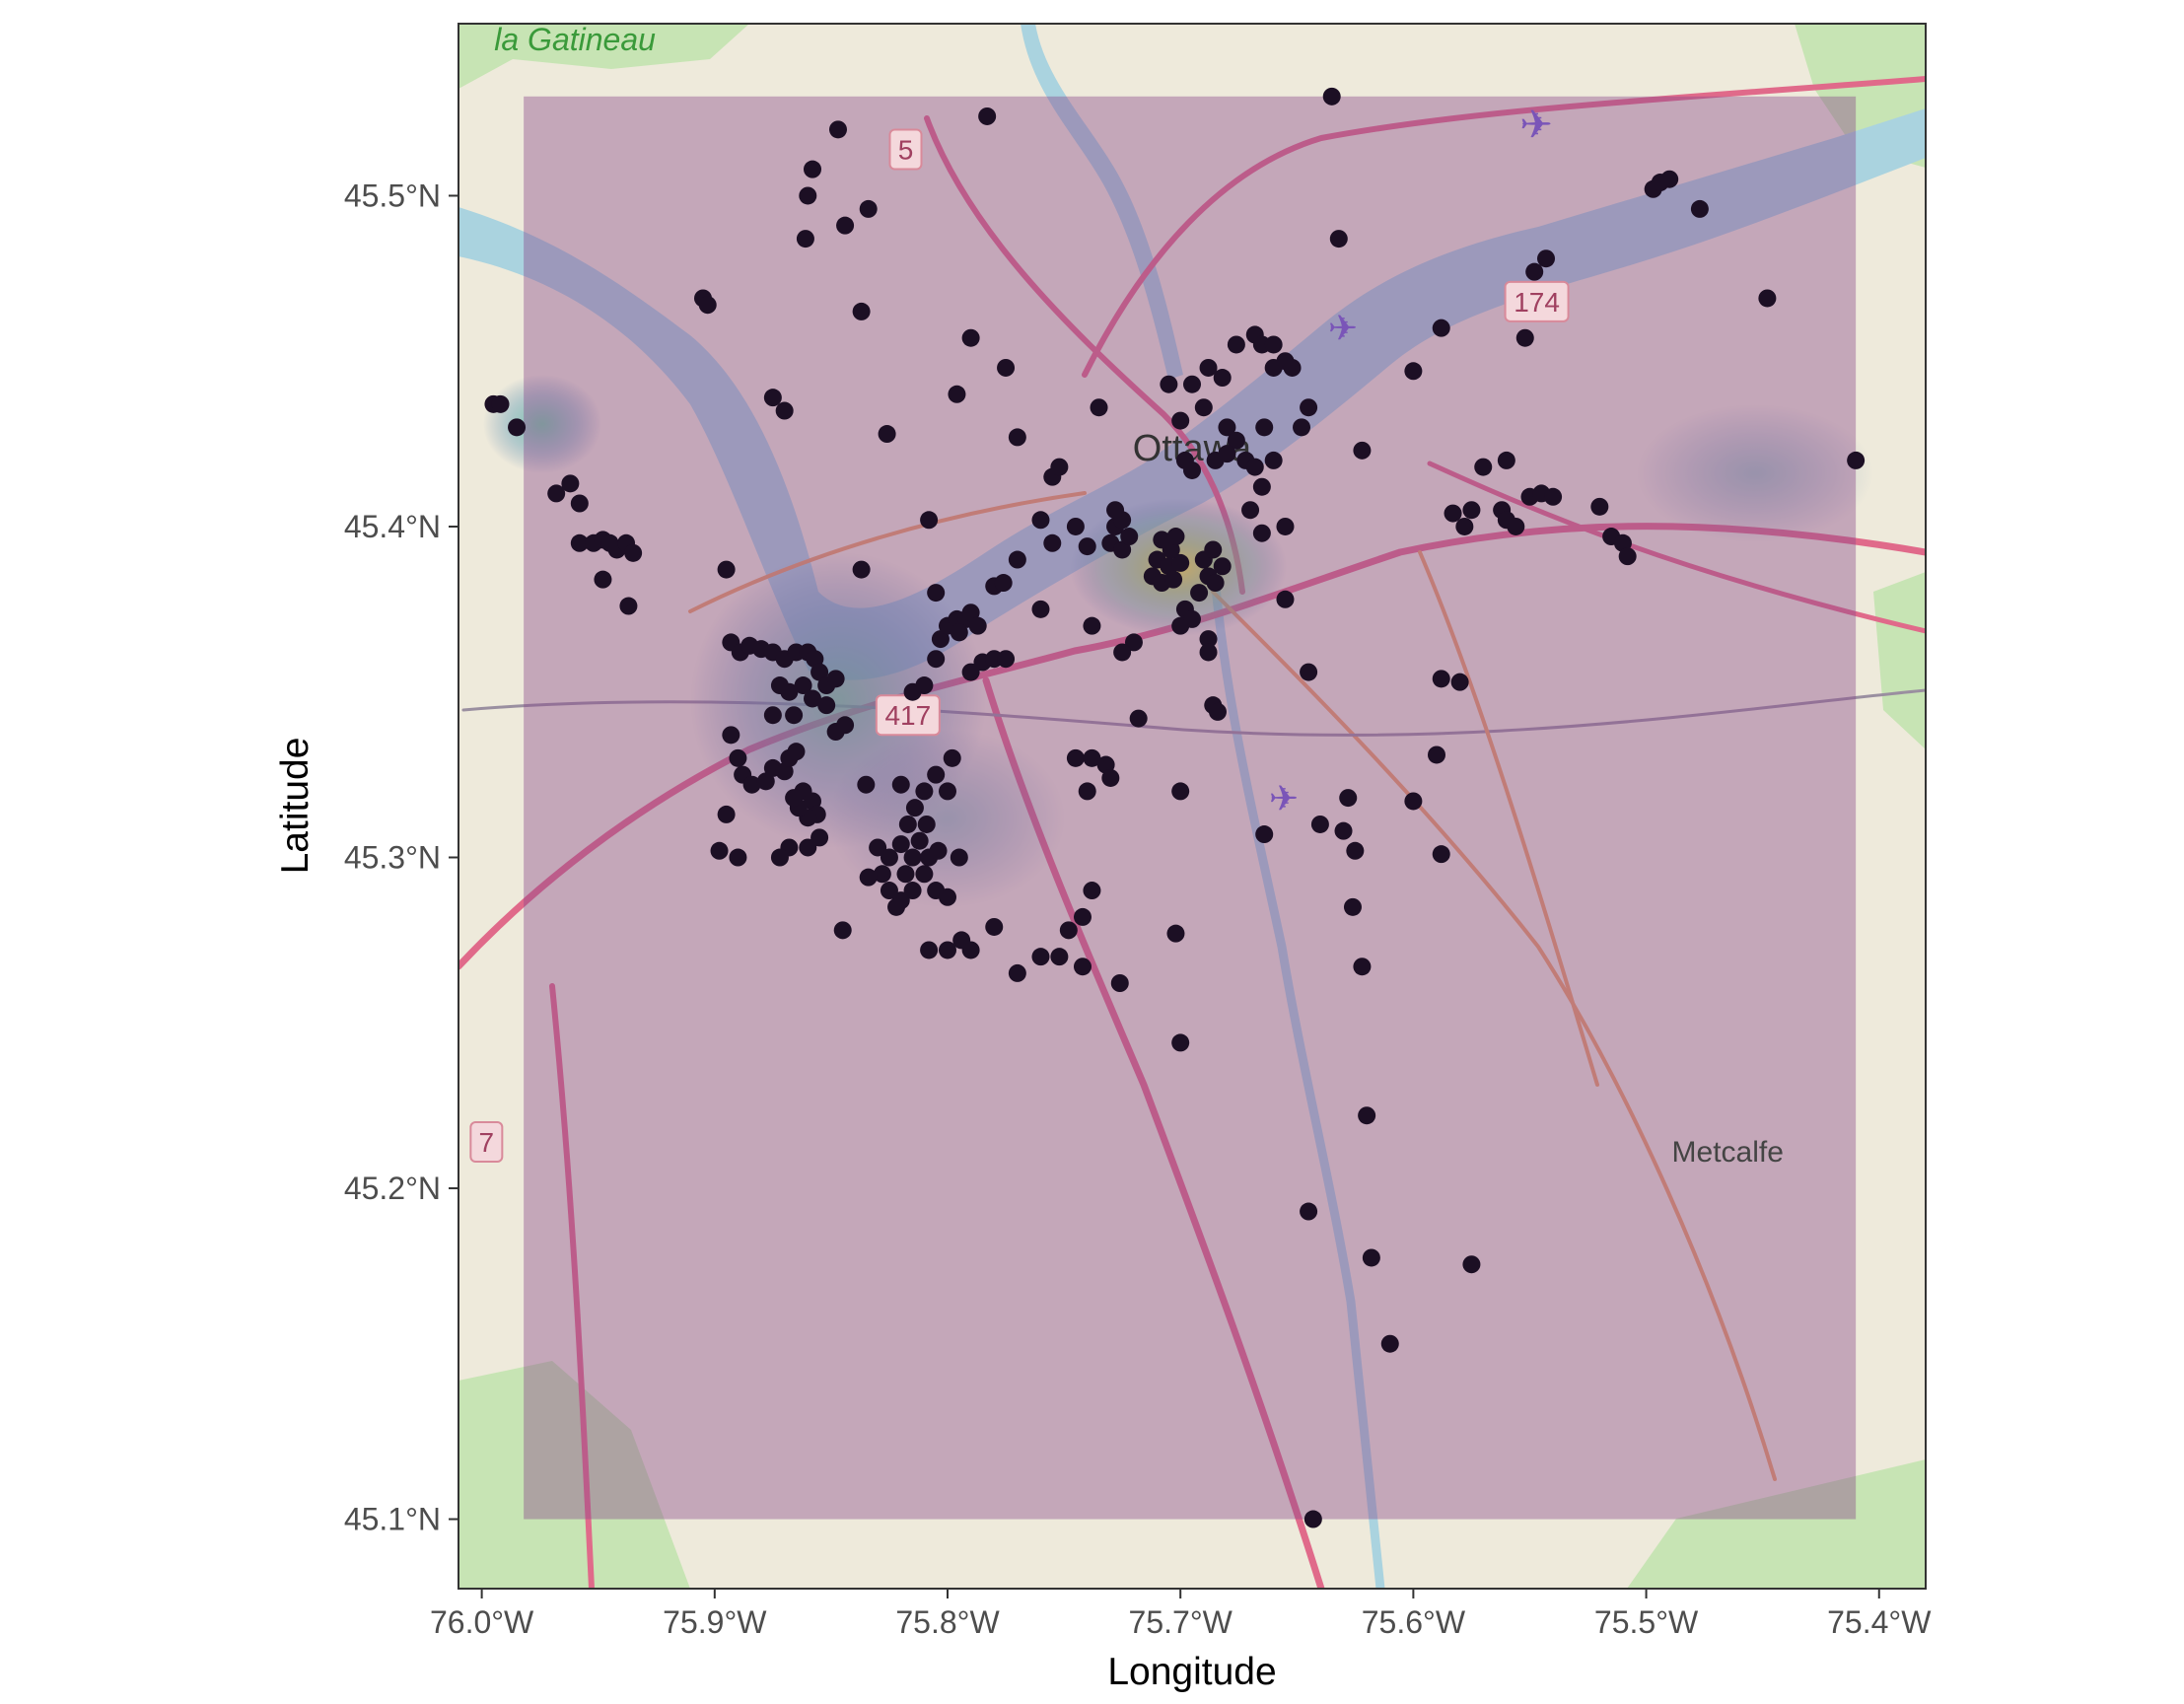 The width and height of the screenshot is (2184, 1704). Describe the element at coordinates (392, 1519) in the screenshot. I see `y-tick-label: 45.1°N` at that location.